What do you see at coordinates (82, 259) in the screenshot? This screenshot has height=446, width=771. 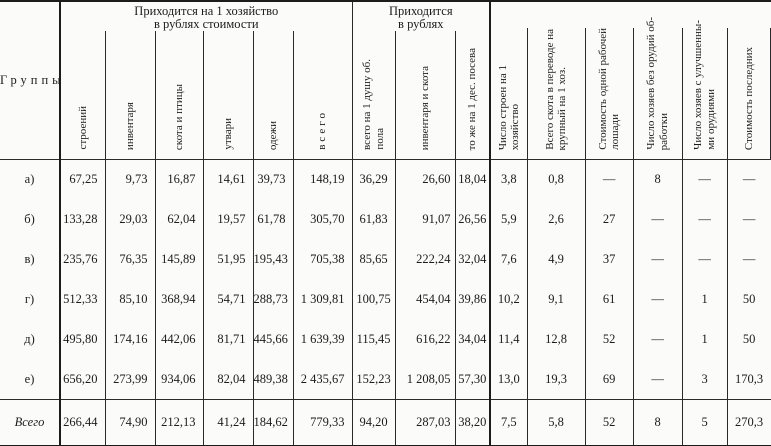 I see `data-cell: 235,76` at bounding box center [82, 259].